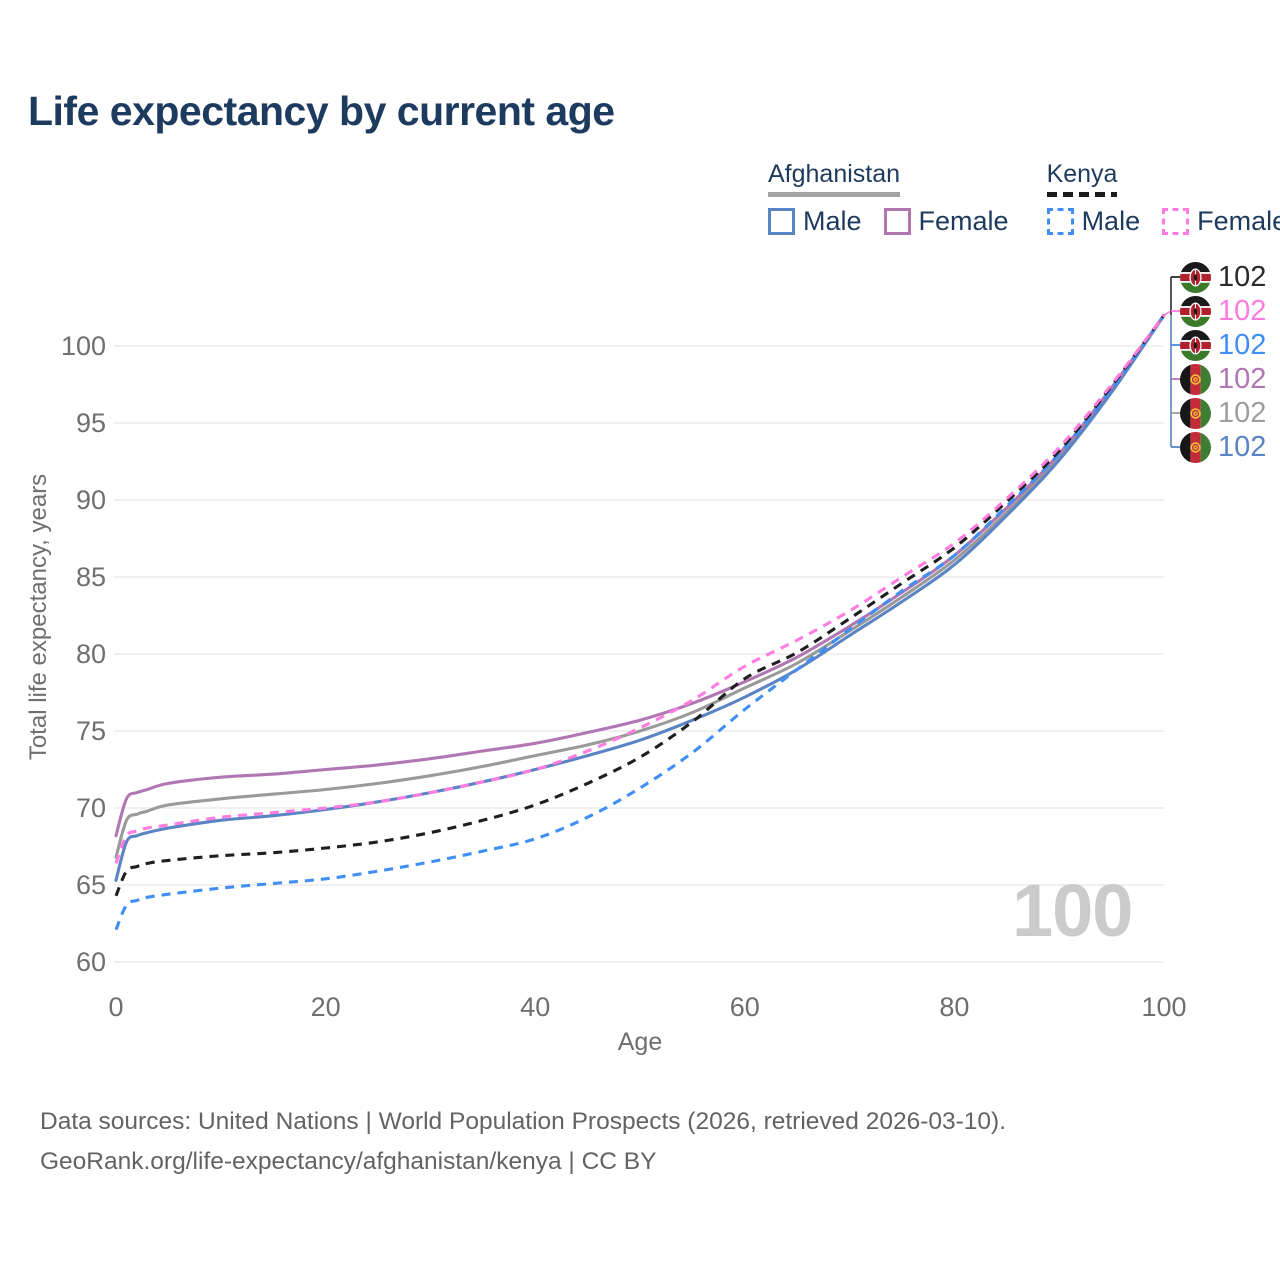  Describe the element at coordinates (91, 885) in the screenshot. I see `y-tick-label: 65` at that location.